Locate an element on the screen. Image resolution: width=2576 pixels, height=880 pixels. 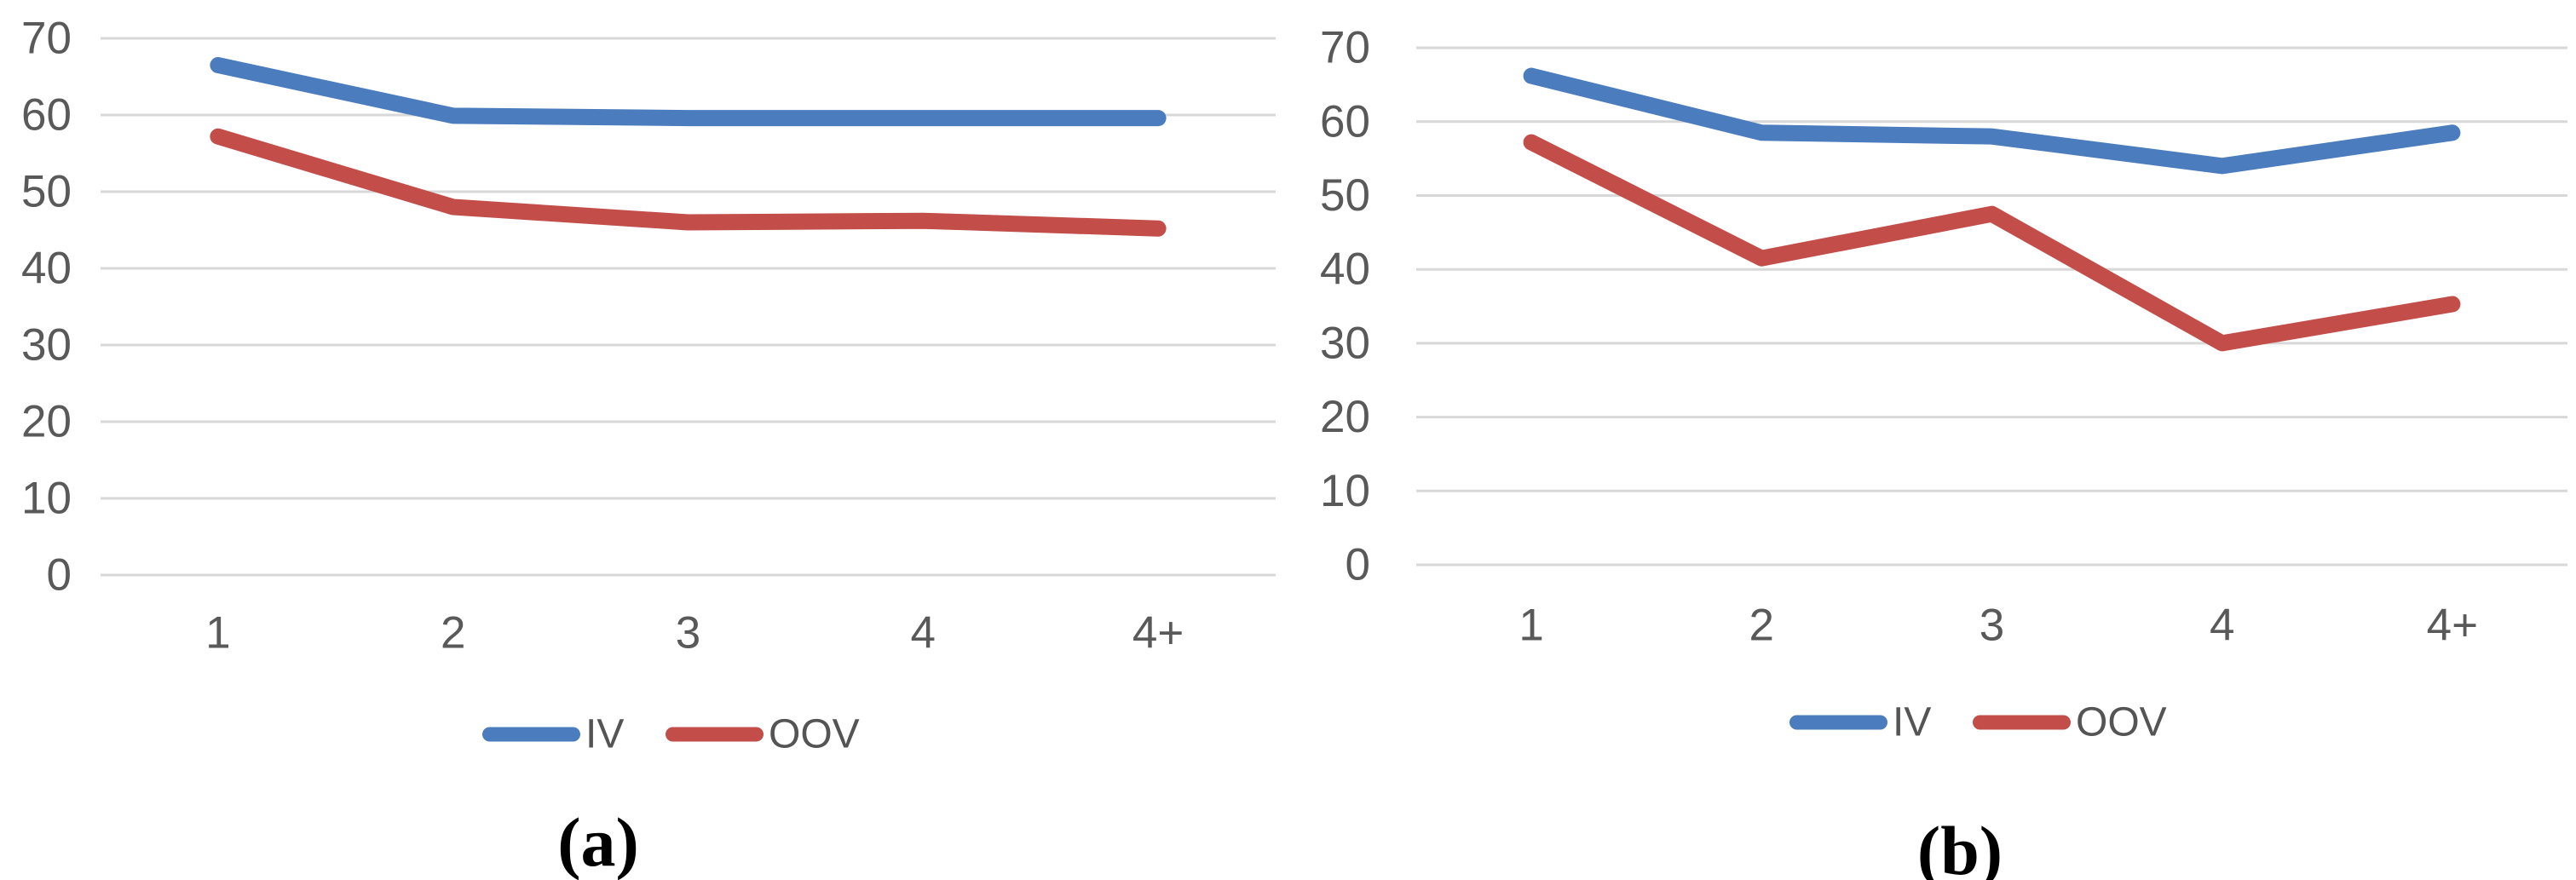
panel-caption-a: (a) is located at coordinates (598, 841).